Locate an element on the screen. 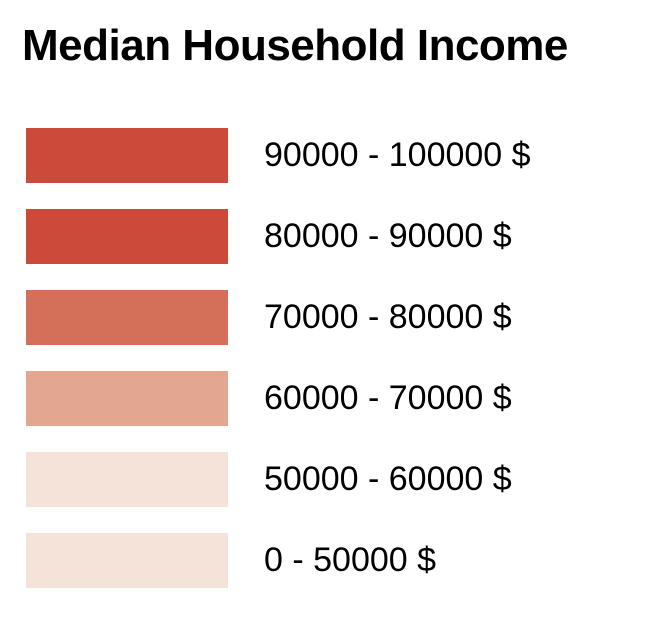  legend-item: 90000 - 100000 $ is located at coordinates (278, 155).